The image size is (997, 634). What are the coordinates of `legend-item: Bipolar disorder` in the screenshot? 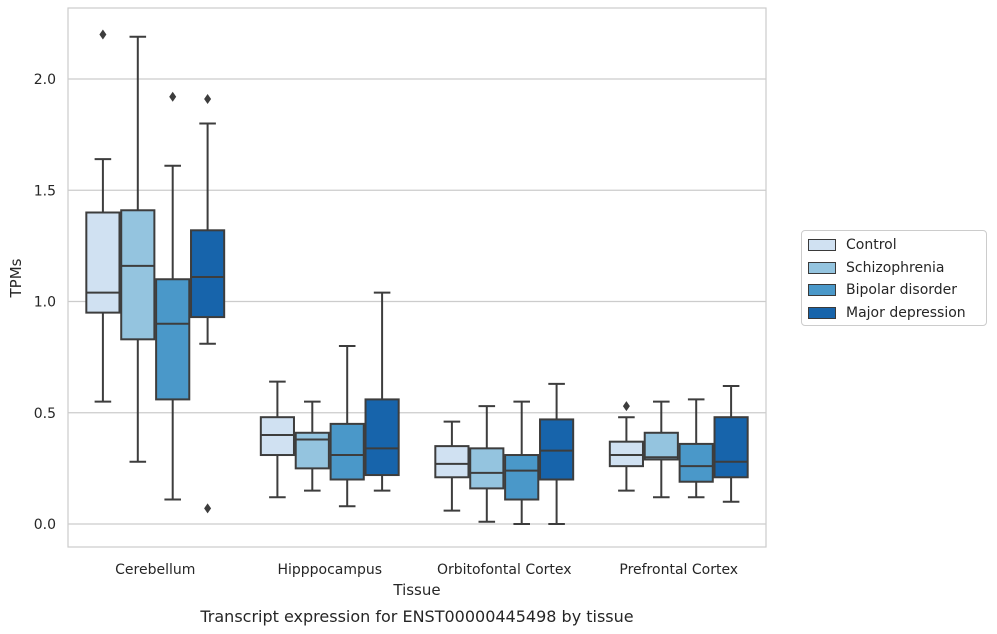 It's located at (882, 290).